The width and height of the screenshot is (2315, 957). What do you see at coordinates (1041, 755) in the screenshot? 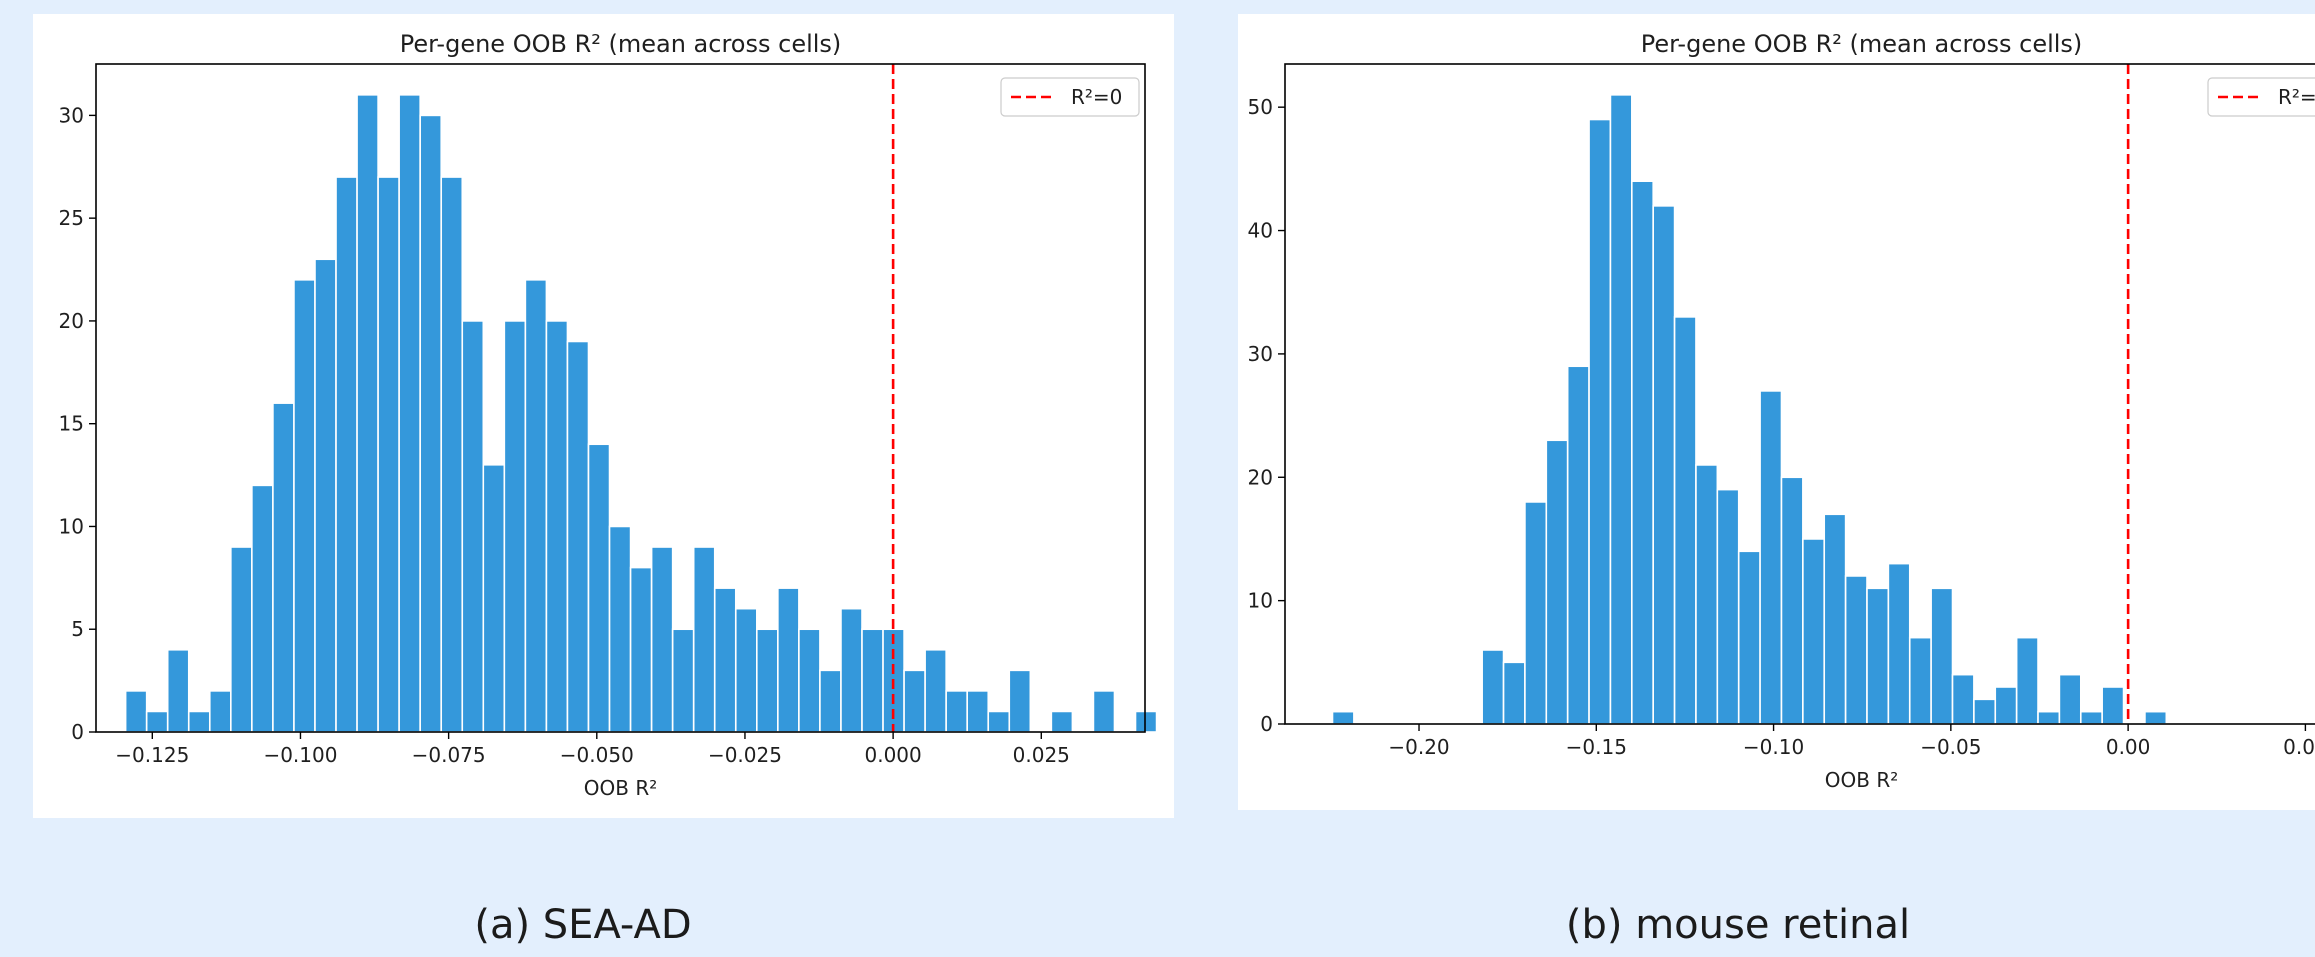
I see `x-tick-label: 0.025` at bounding box center [1041, 755].